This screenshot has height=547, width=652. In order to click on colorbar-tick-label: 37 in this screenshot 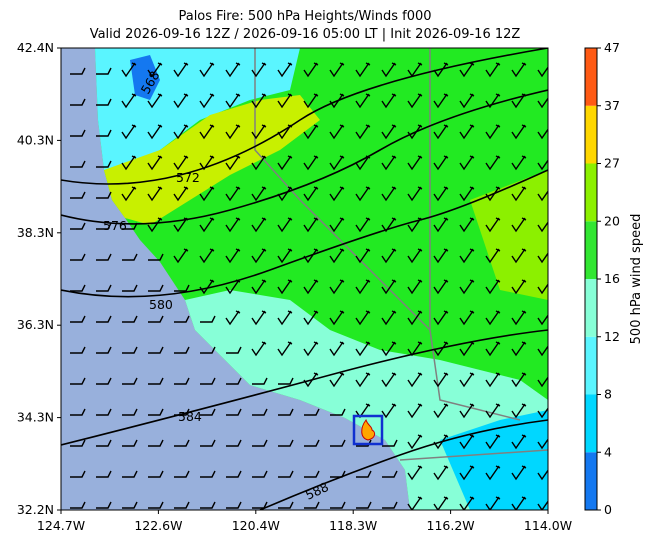, I will do `click(612, 105)`.